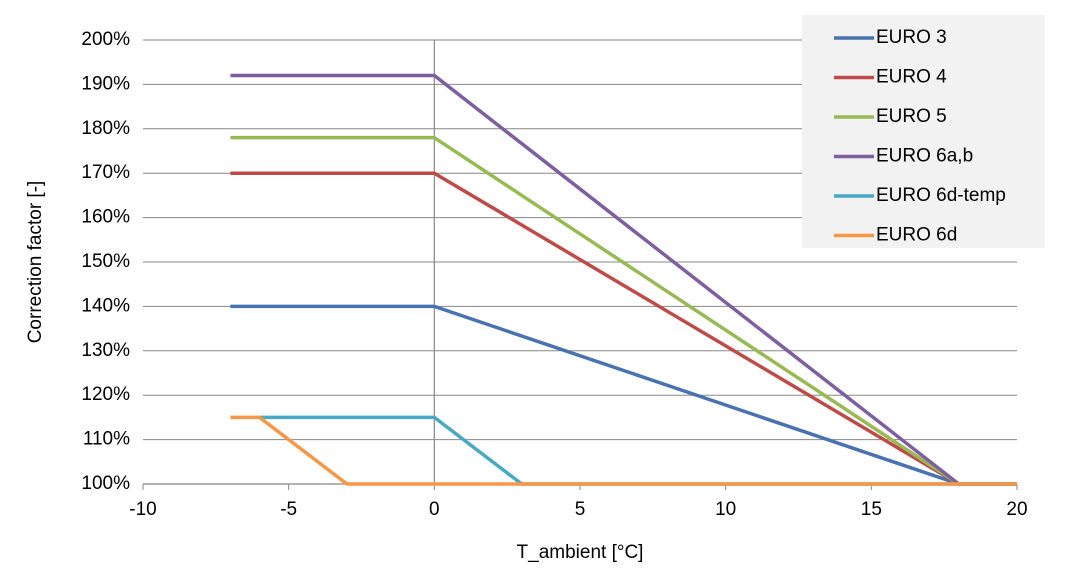  What do you see at coordinates (911, 116) in the screenshot?
I see `legend-label: EURO 5` at bounding box center [911, 116].